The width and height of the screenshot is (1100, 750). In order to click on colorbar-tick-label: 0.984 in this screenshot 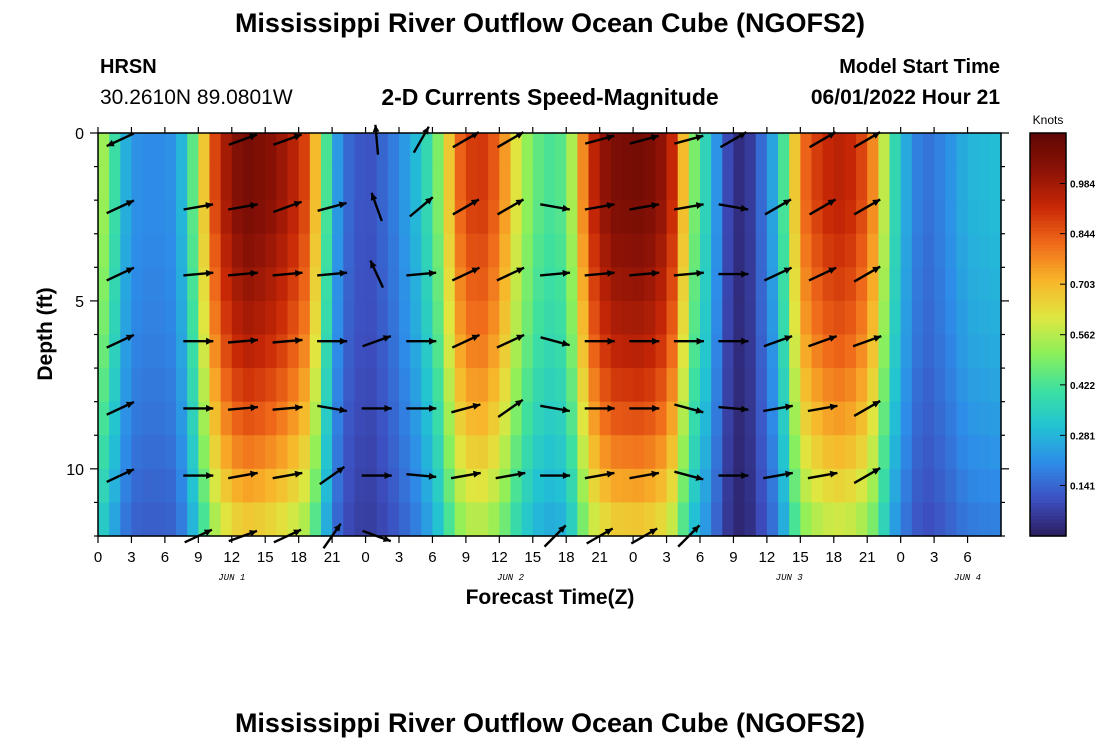, I will do `click(1082, 185)`.